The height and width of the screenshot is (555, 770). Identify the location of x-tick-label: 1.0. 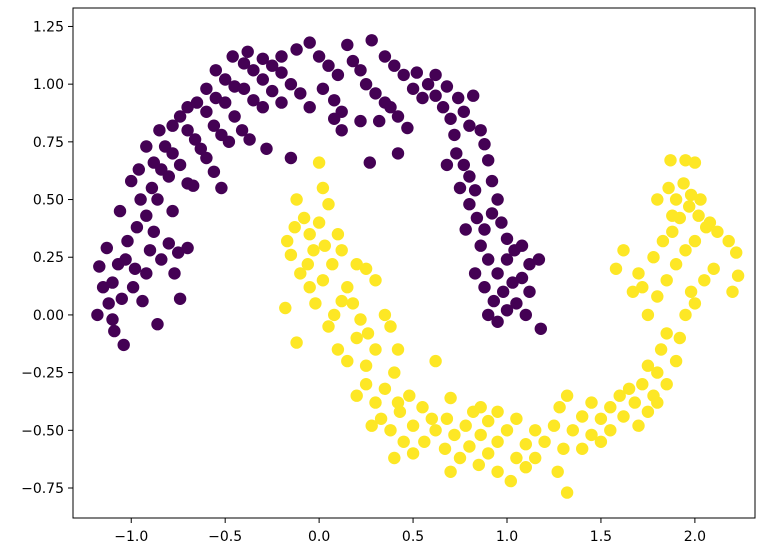
(507, 537).